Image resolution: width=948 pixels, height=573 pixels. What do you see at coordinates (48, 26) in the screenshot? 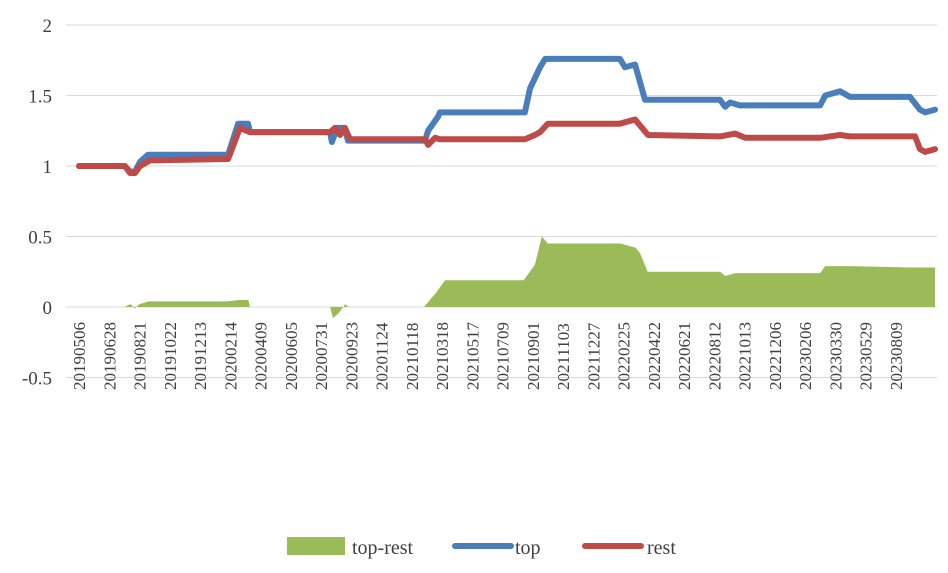
I see `y-tick-label: 2` at bounding box center [48, 26].